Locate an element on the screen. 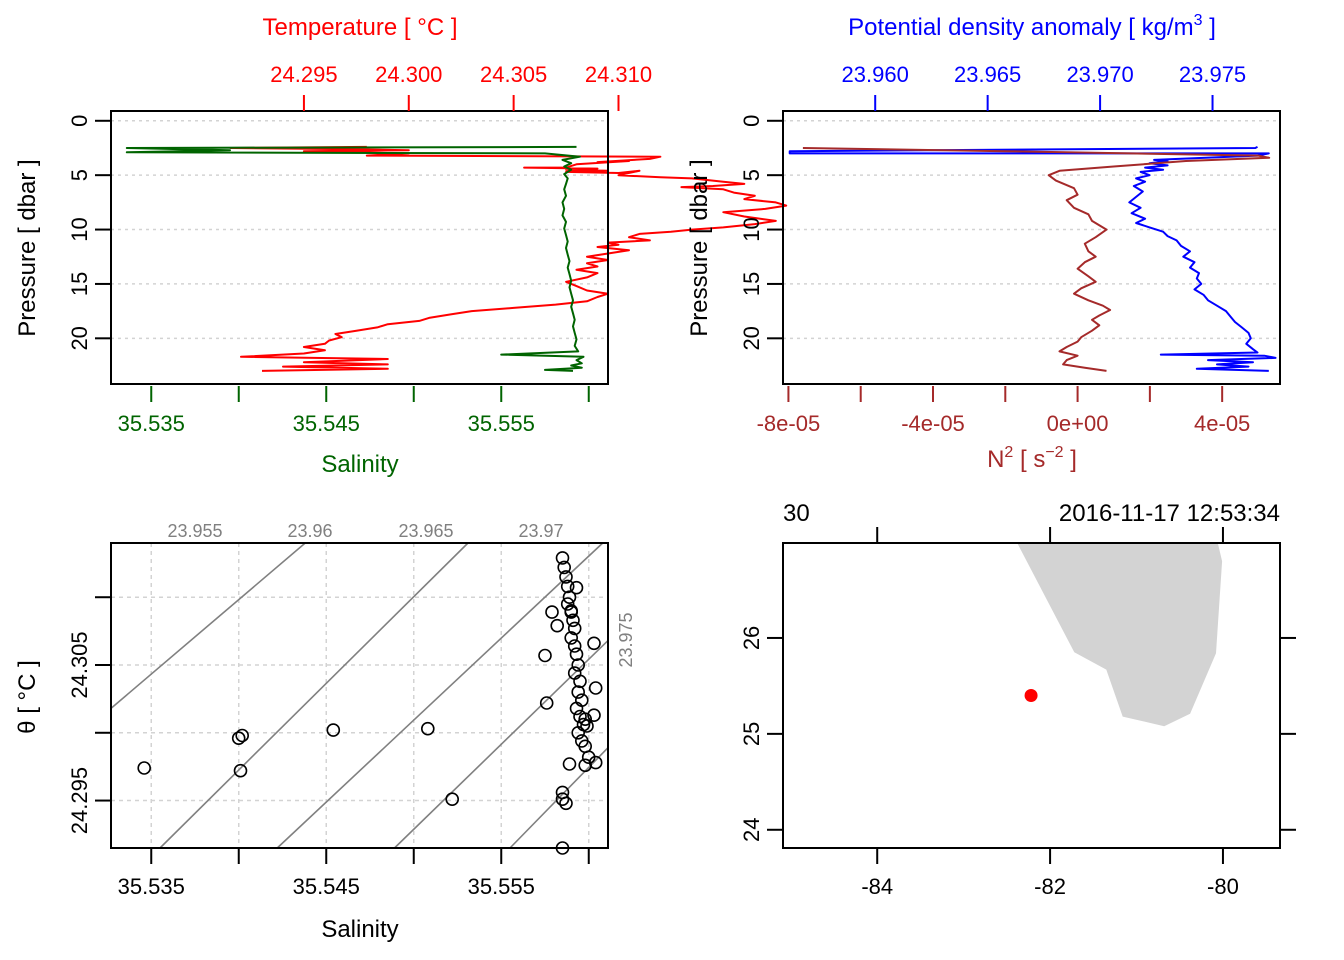  y-tick-label: 24.305 is located at coordinates (79, 664).